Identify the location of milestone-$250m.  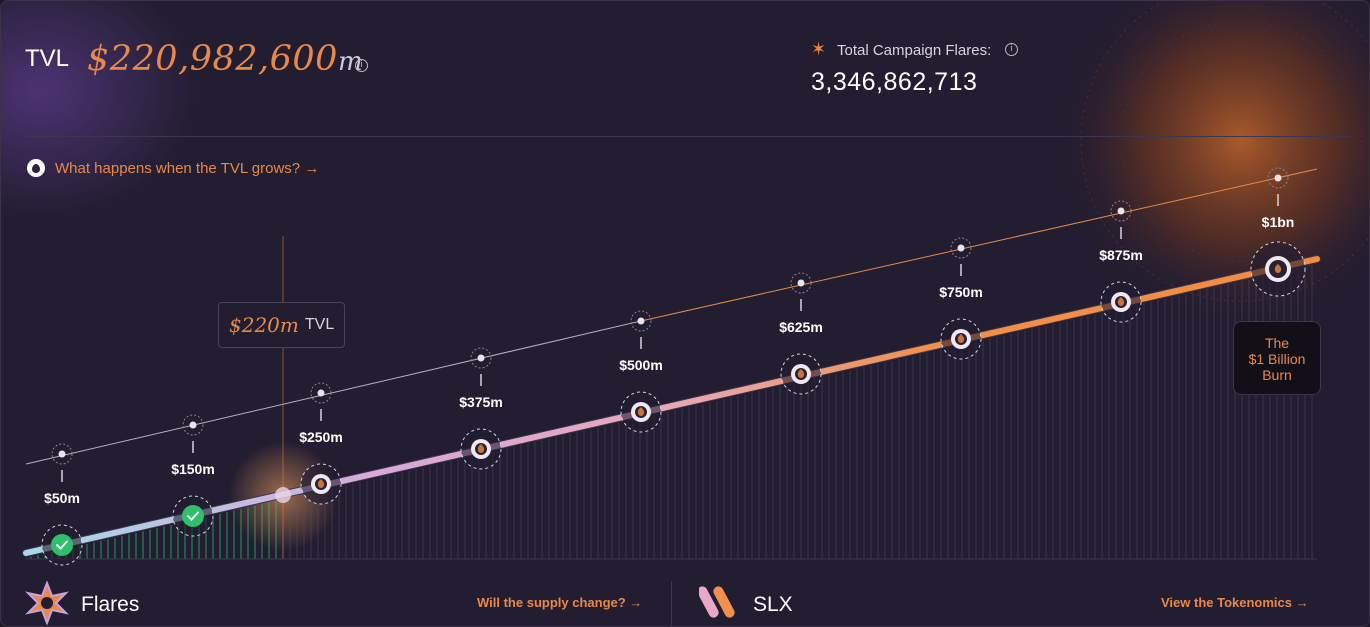
(321, 443).